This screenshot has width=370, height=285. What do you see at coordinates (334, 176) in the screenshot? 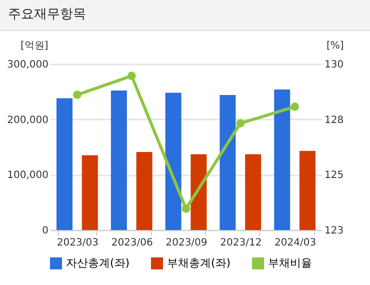
I see `y2-tick-label: 125` at bounding box center [334, 176].